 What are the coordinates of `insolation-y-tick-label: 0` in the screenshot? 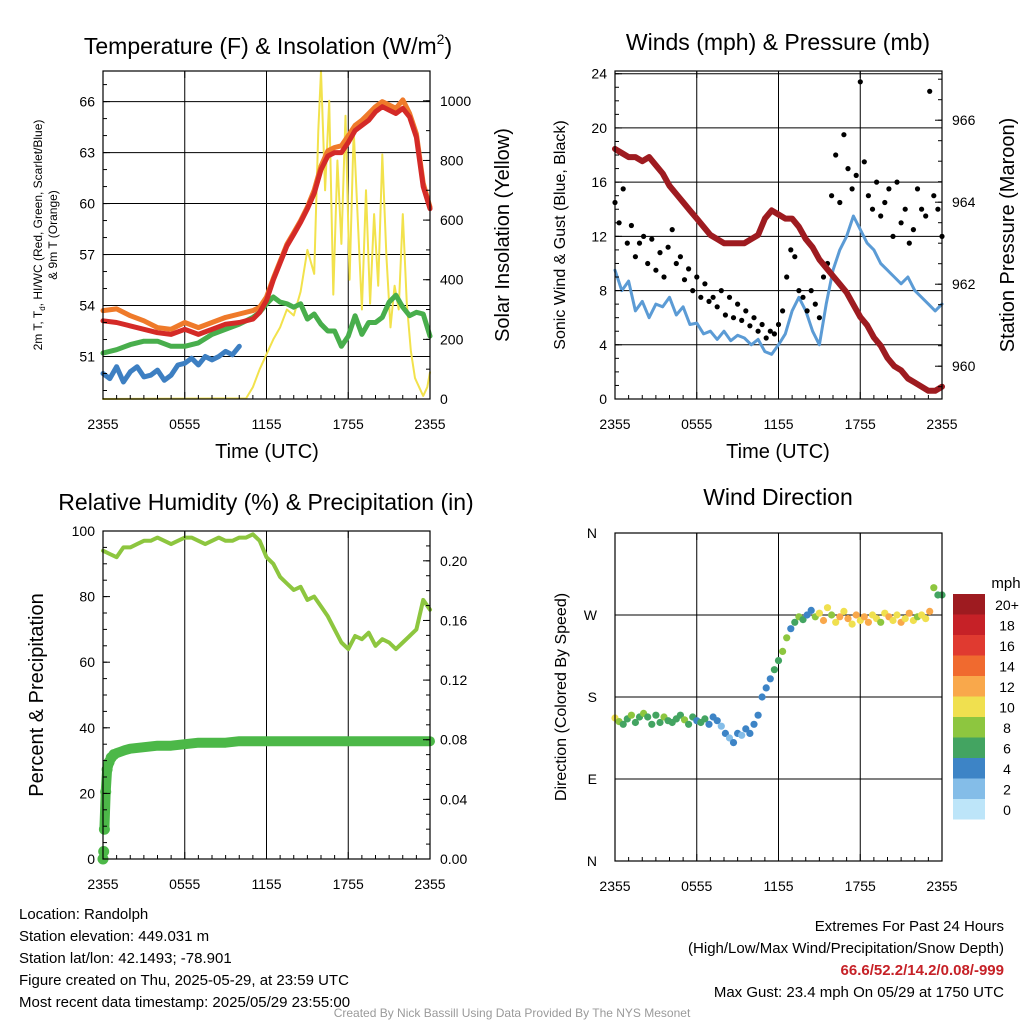 It's located at (444, 399).